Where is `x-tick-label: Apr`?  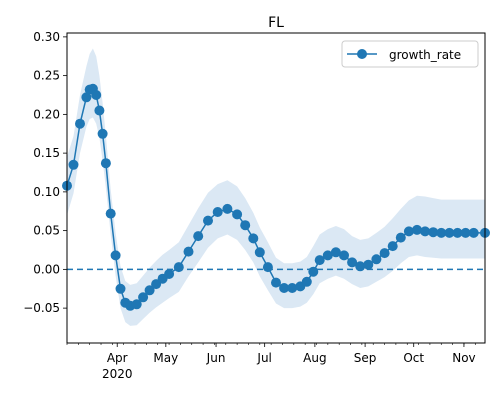 x-tick-label: Apr is located at coordinates (117, 358).